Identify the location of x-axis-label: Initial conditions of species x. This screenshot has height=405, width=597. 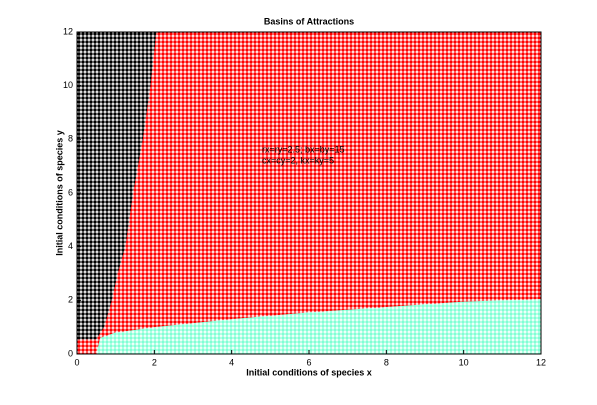
(309, 372).